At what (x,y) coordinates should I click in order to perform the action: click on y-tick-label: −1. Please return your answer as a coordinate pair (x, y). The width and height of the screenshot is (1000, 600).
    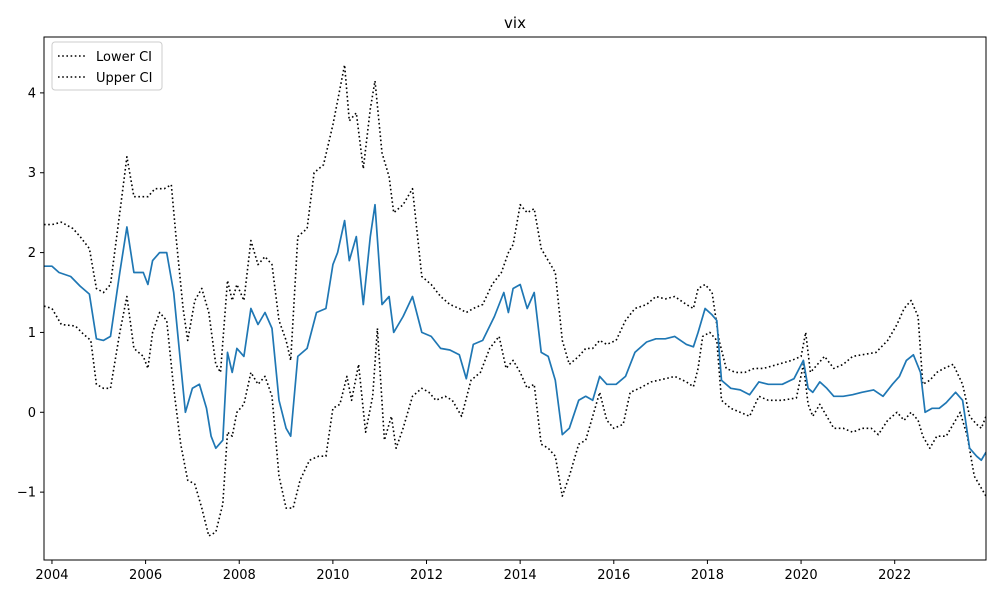
    Looking at the image, I should click on (26, 493).